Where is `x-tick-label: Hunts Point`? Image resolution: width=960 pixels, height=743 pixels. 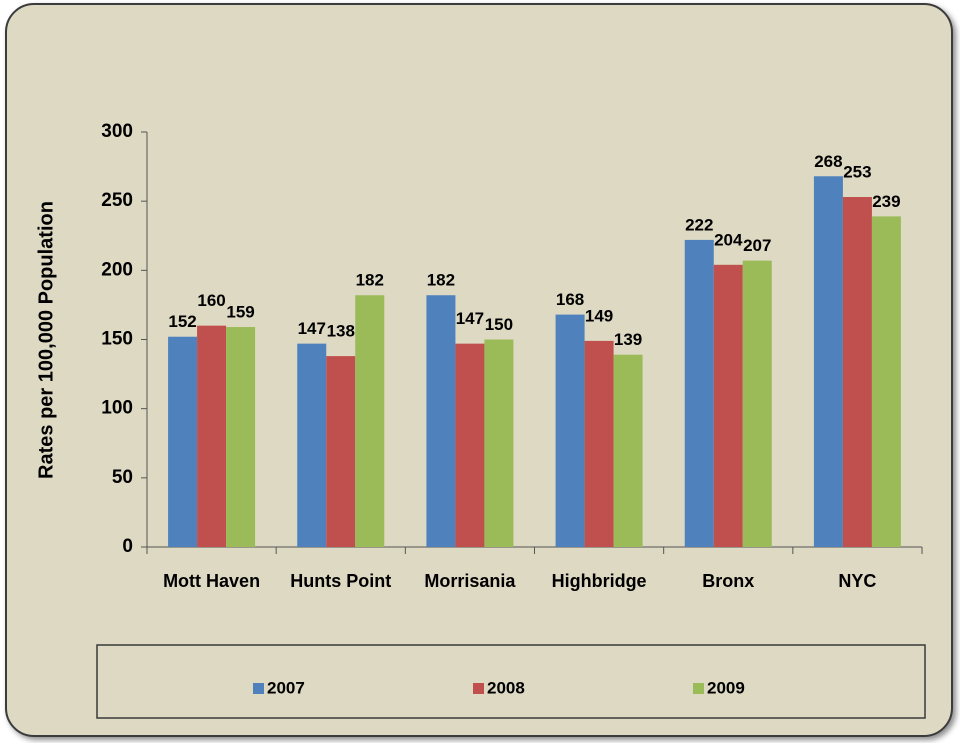
x-tick-label: Hunts Point is located at coordinates (340, 581).